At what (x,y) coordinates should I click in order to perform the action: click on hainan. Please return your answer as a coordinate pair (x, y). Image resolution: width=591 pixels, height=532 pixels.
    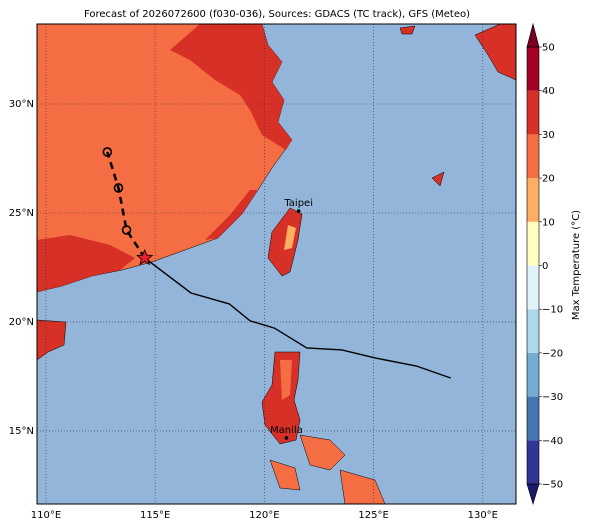
    Looking at the image, I should click on (52, 340).